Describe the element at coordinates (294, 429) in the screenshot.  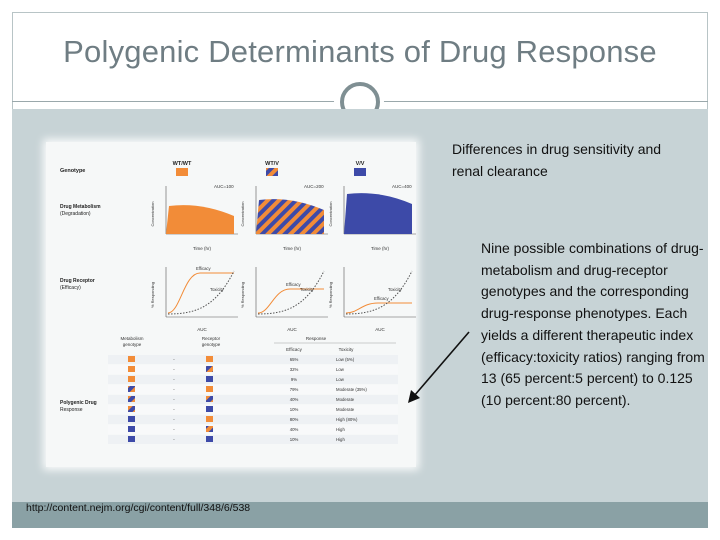
I see `table-efficacy-7: 40%` at that location.